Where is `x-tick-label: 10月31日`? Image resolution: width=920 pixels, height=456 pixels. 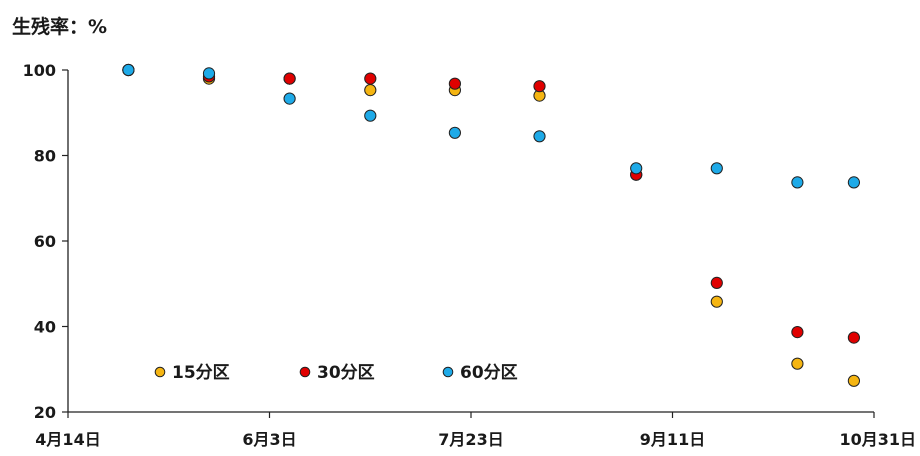
x-tick-label: 10月31日 is located at coordinates (877, 439).